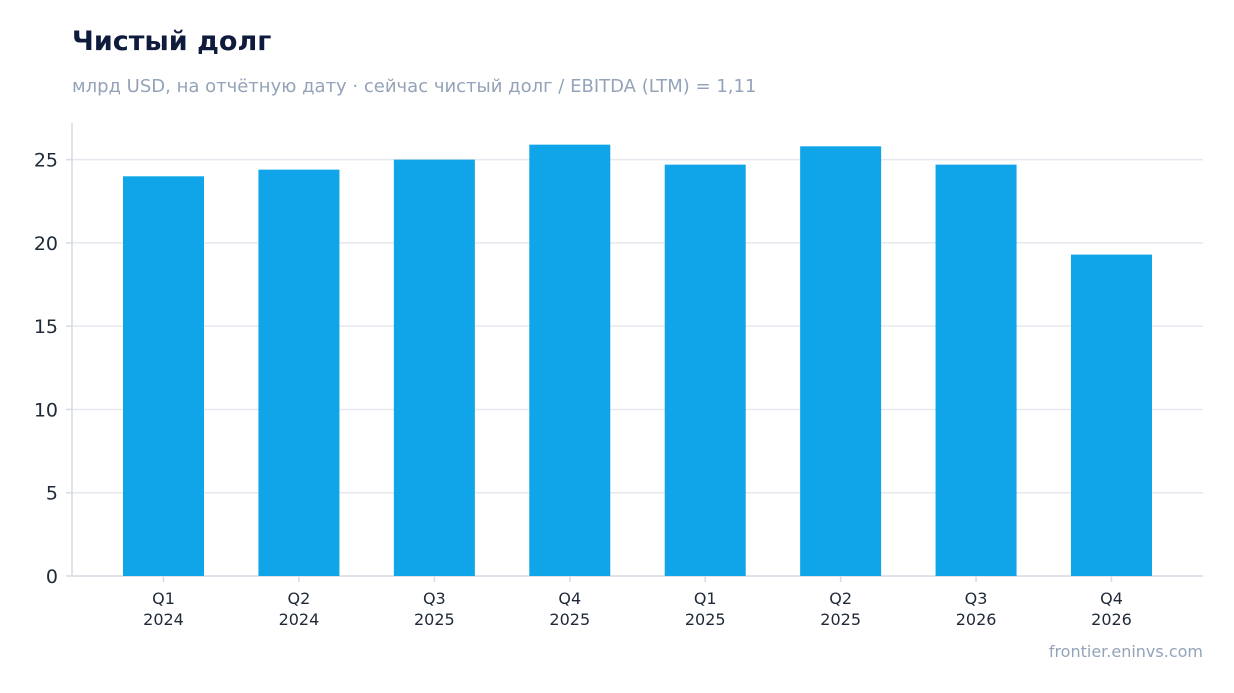 This screenshot has width=1234, height=693. I want to click on y-tick-labels: 0 5 10 15 20 25, so click(46, 369).